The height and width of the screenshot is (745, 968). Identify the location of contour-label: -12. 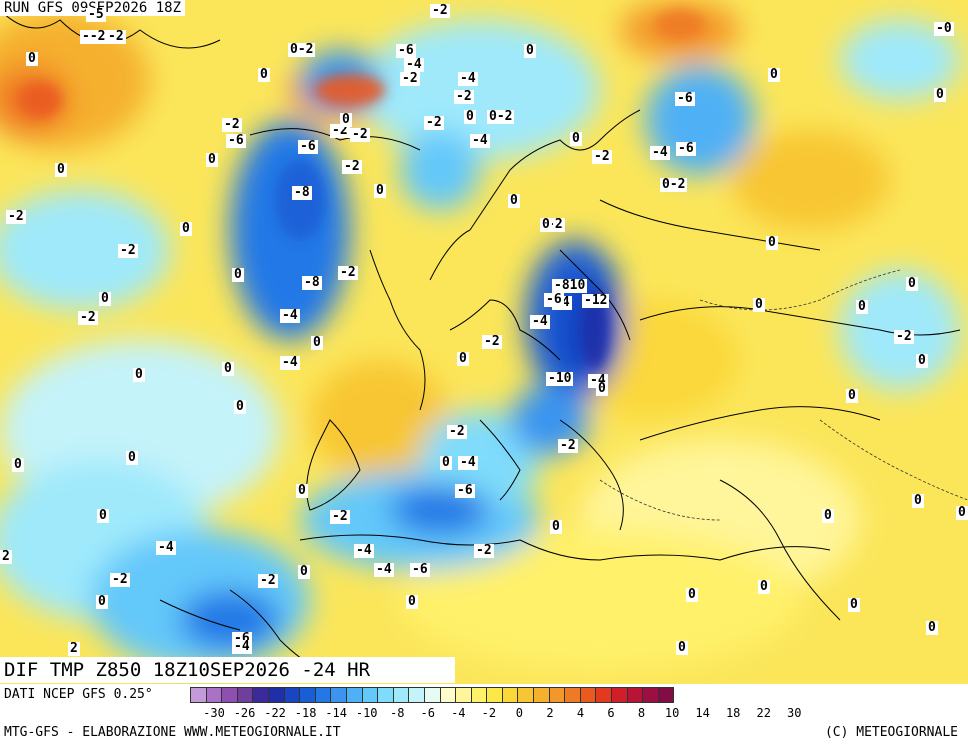
(596, 300).